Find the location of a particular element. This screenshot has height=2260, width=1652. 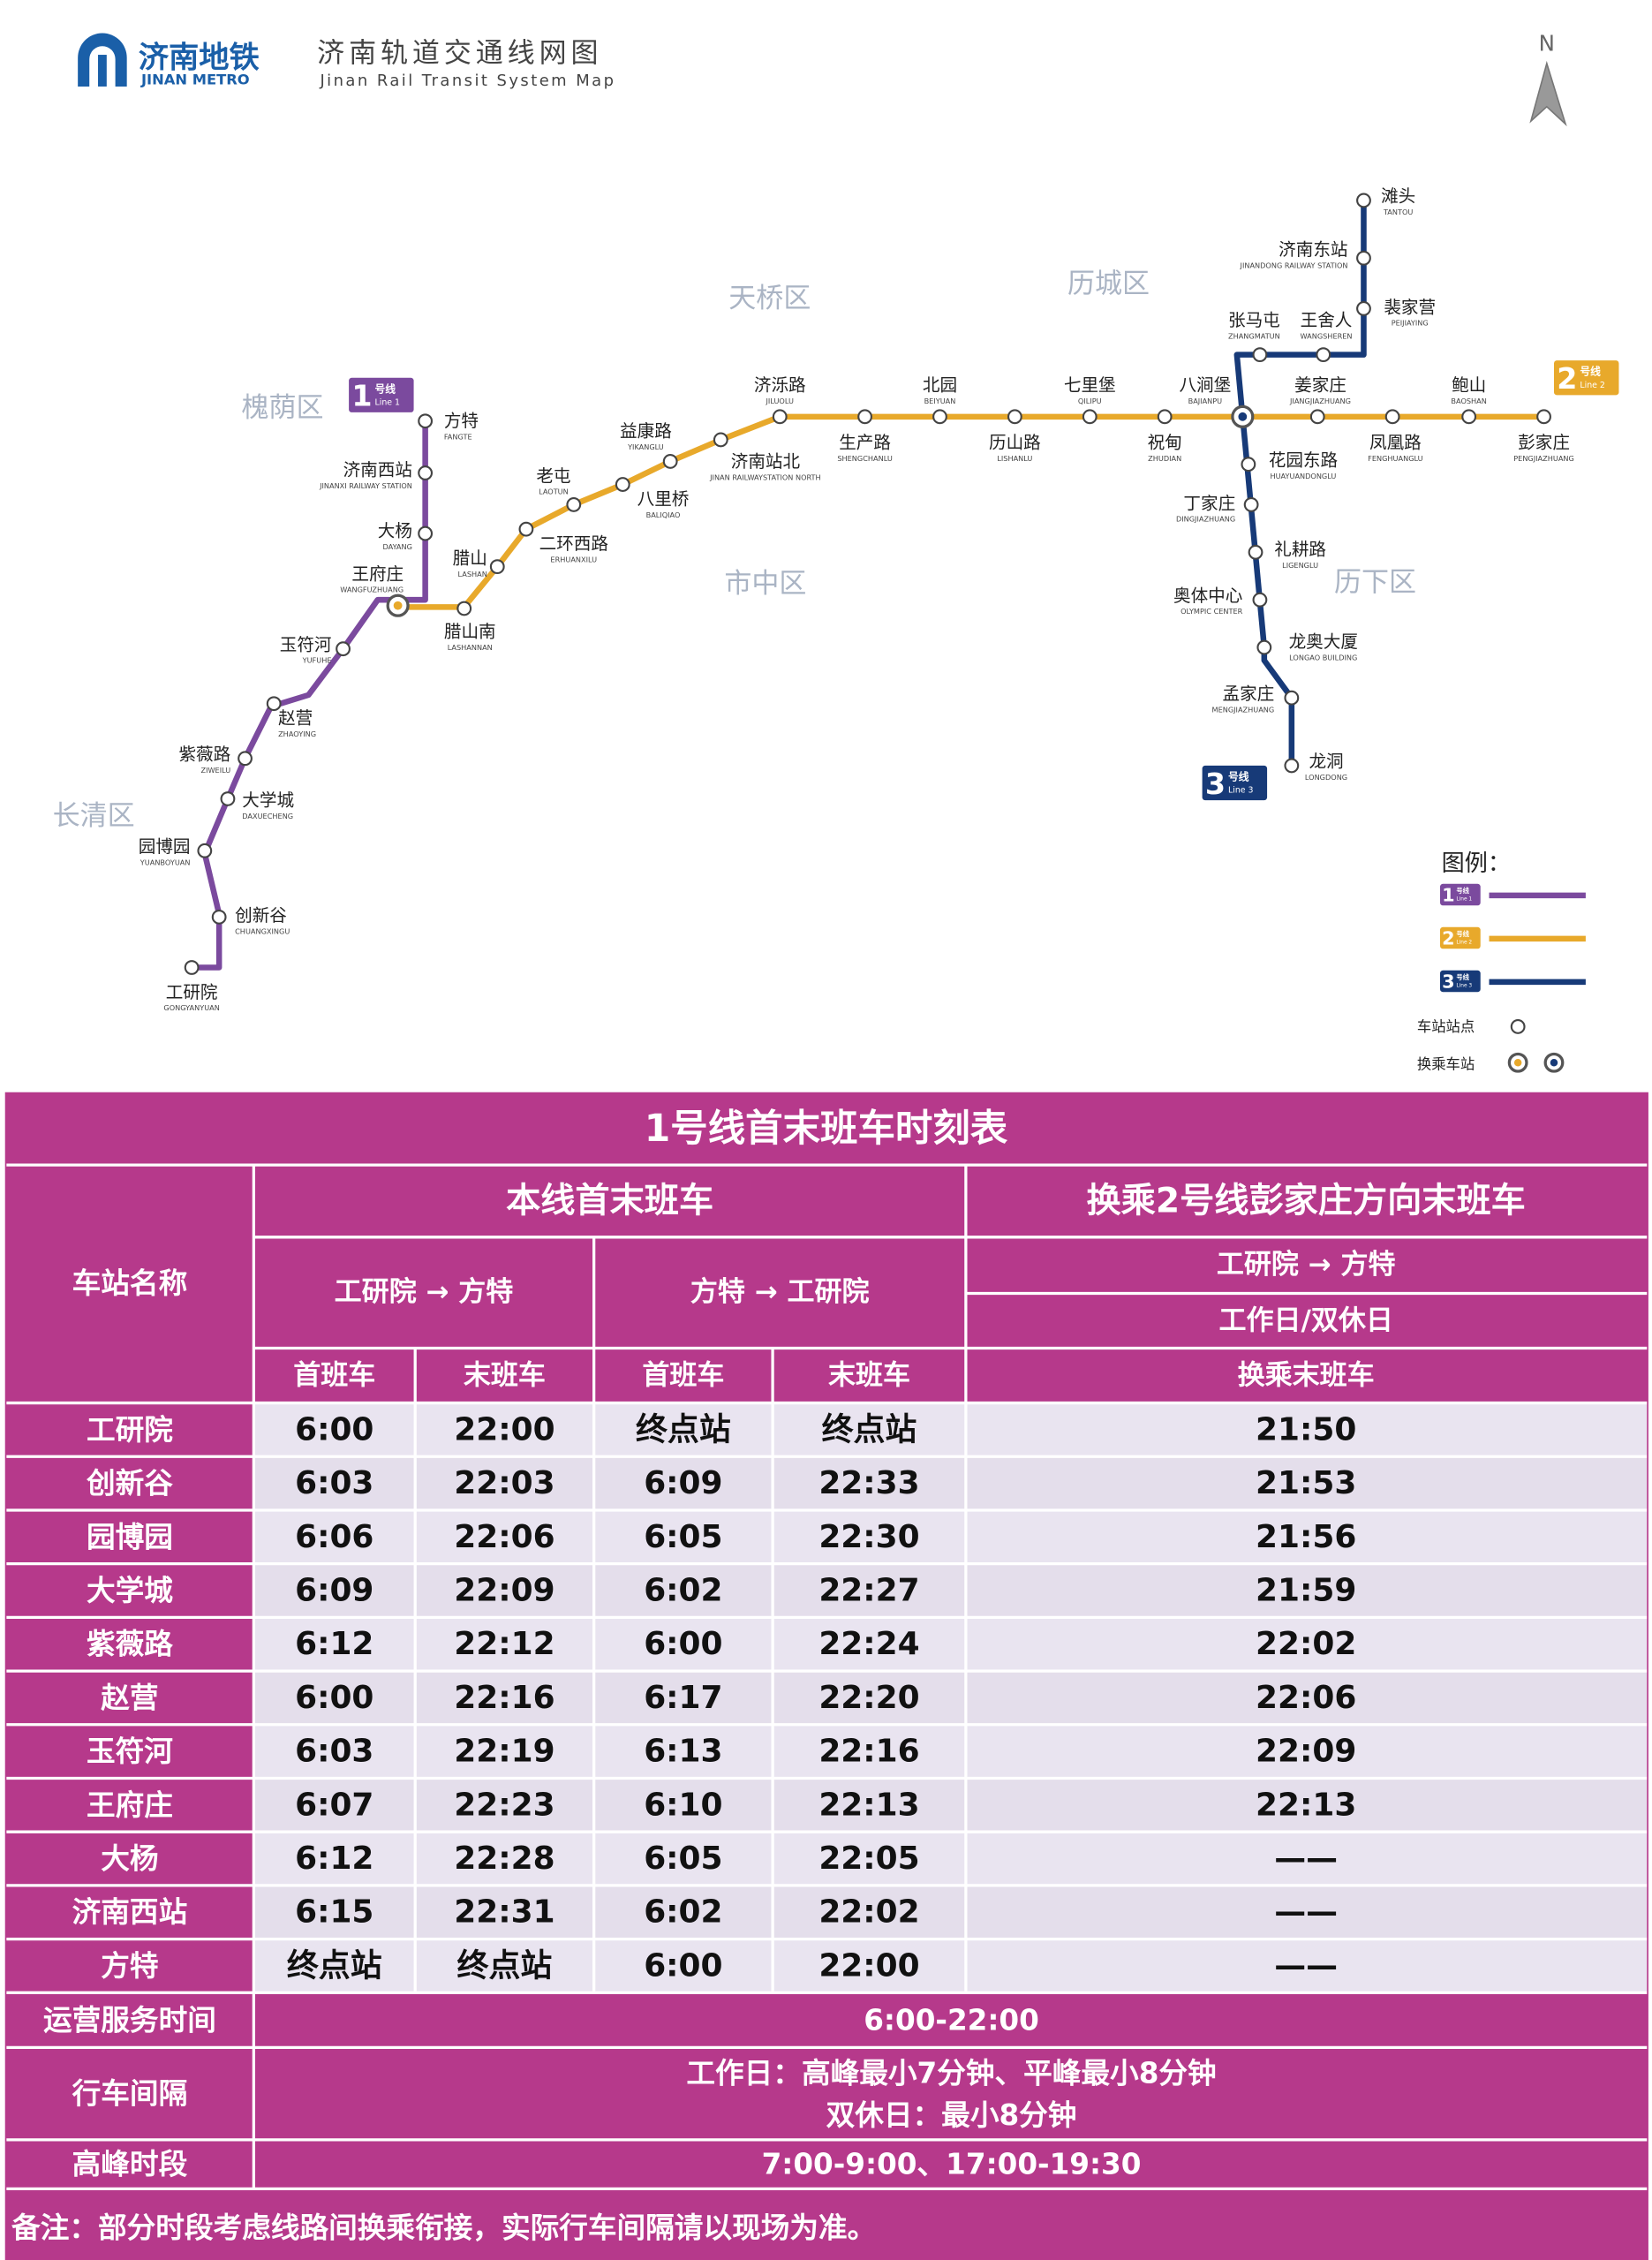

station-pinyin: JINAN RAILWAYSTATION NORTH is located at coordinates (765, 477).